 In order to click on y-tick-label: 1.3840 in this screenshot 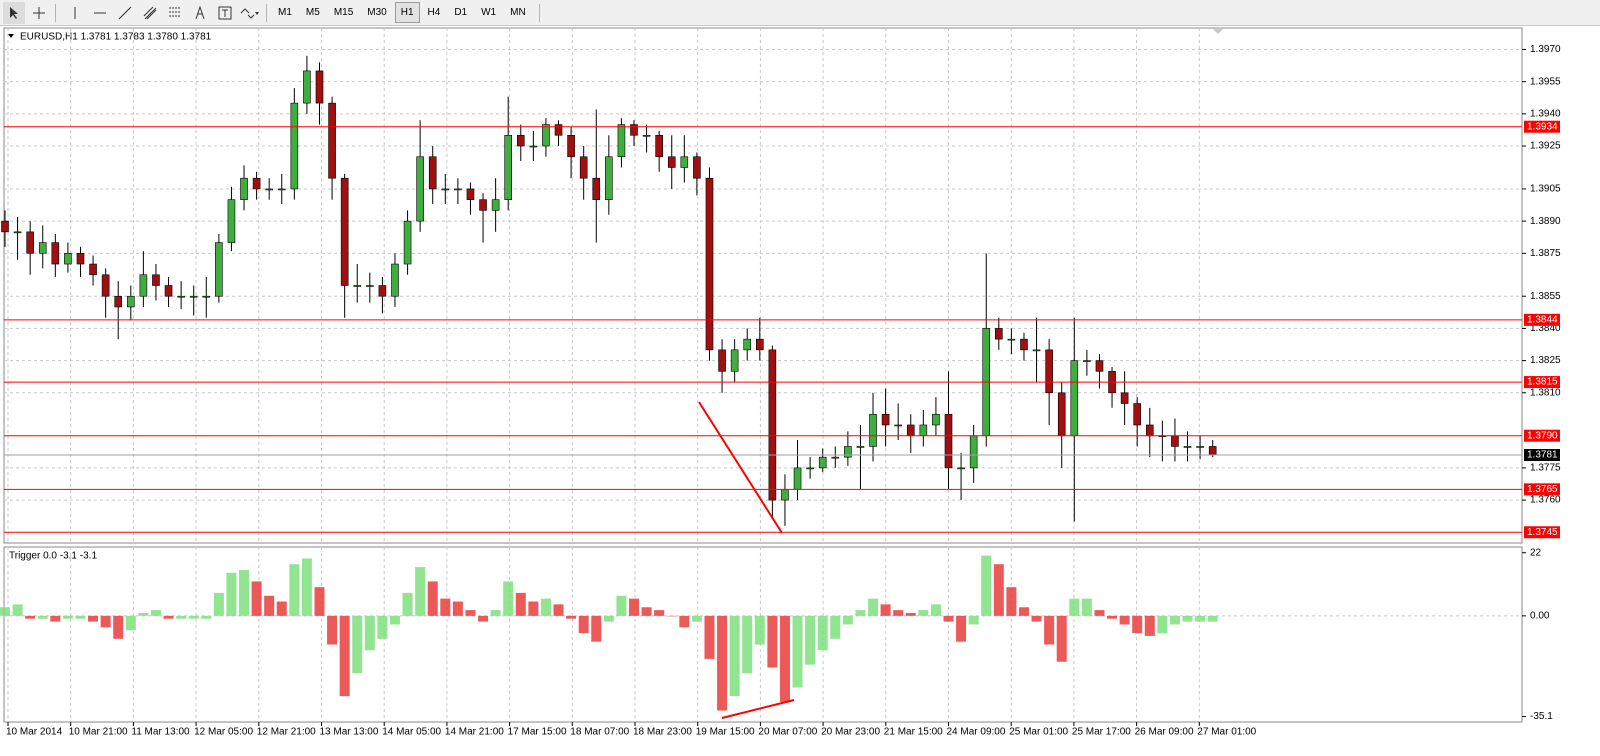, I will do `click(1545, 328)`.